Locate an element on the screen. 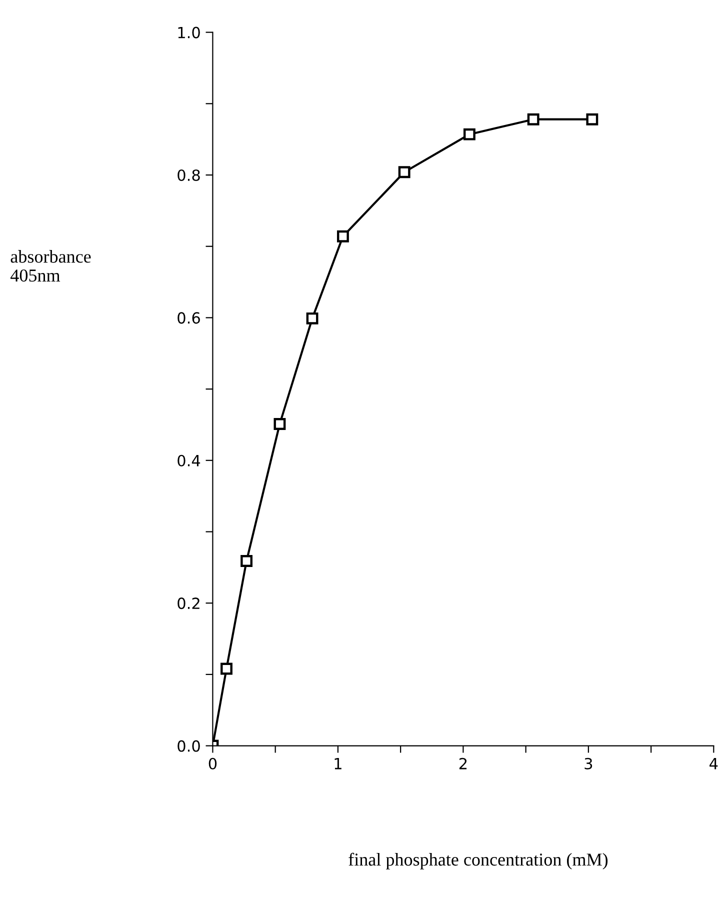 Image resolution: width=726 pixels, height=923 pixels. x-tick-label: 4 is located at coordinates (714, 764).